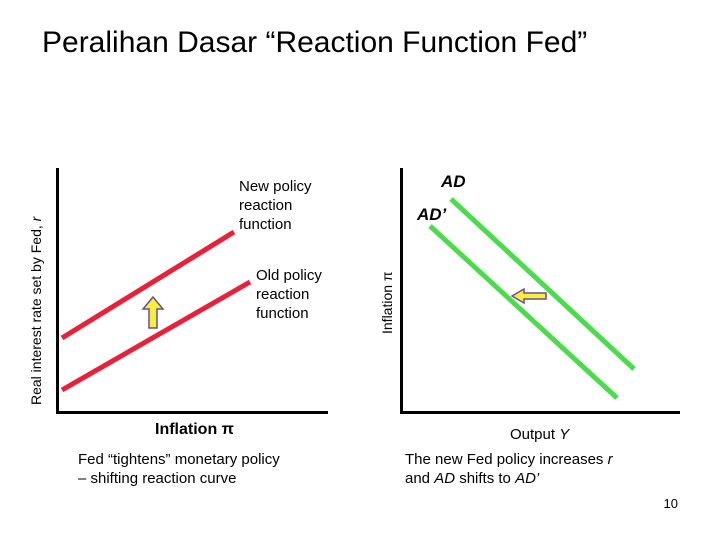 This screenshot has height=540, width=720. I want to click on slide-title: Peralihan Dasar “Reaction Function Fed”, so click(315, 42).